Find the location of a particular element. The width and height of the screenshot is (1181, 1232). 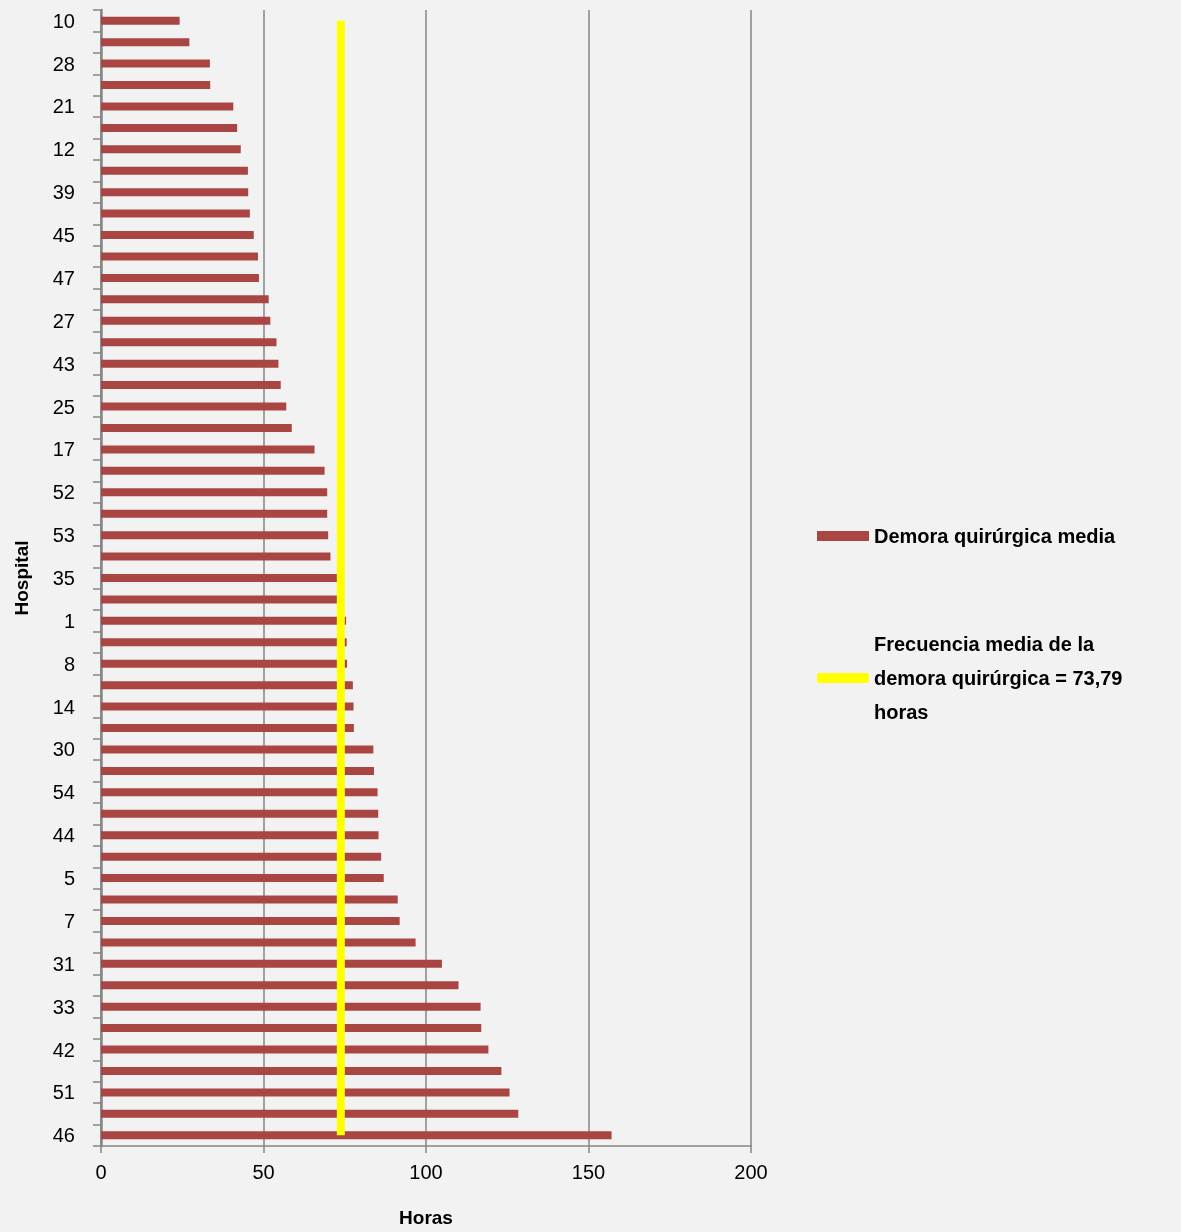

y-tick-label: 45 is located at coordinates (63, 235).